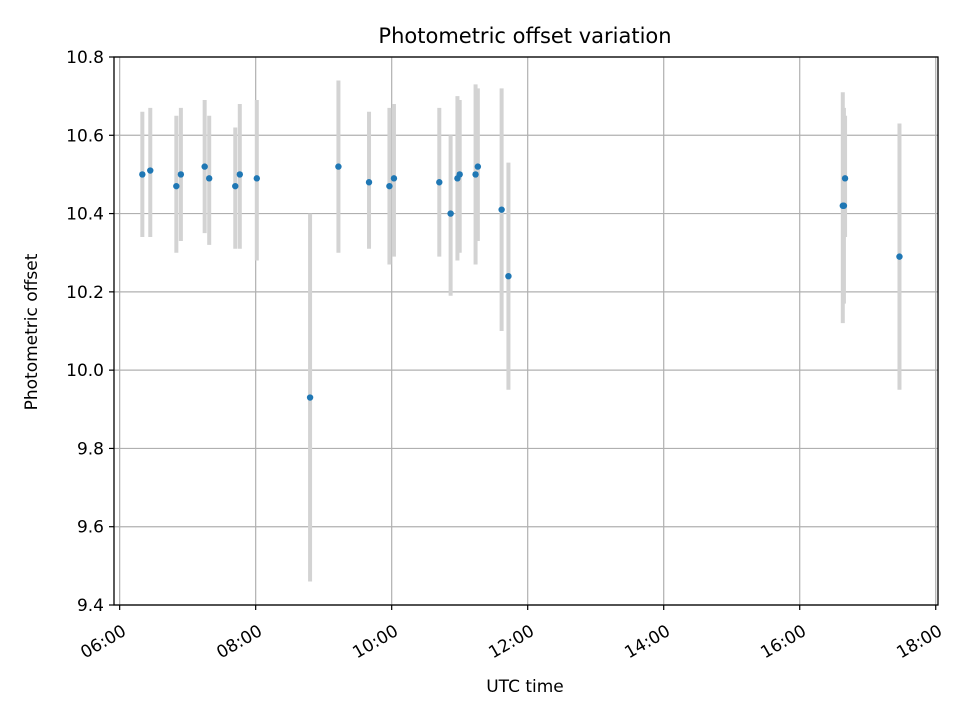  Describe the element at coordinates (85, 215) in the screenshot. I see `y-tick-label: 10.4` at that location.